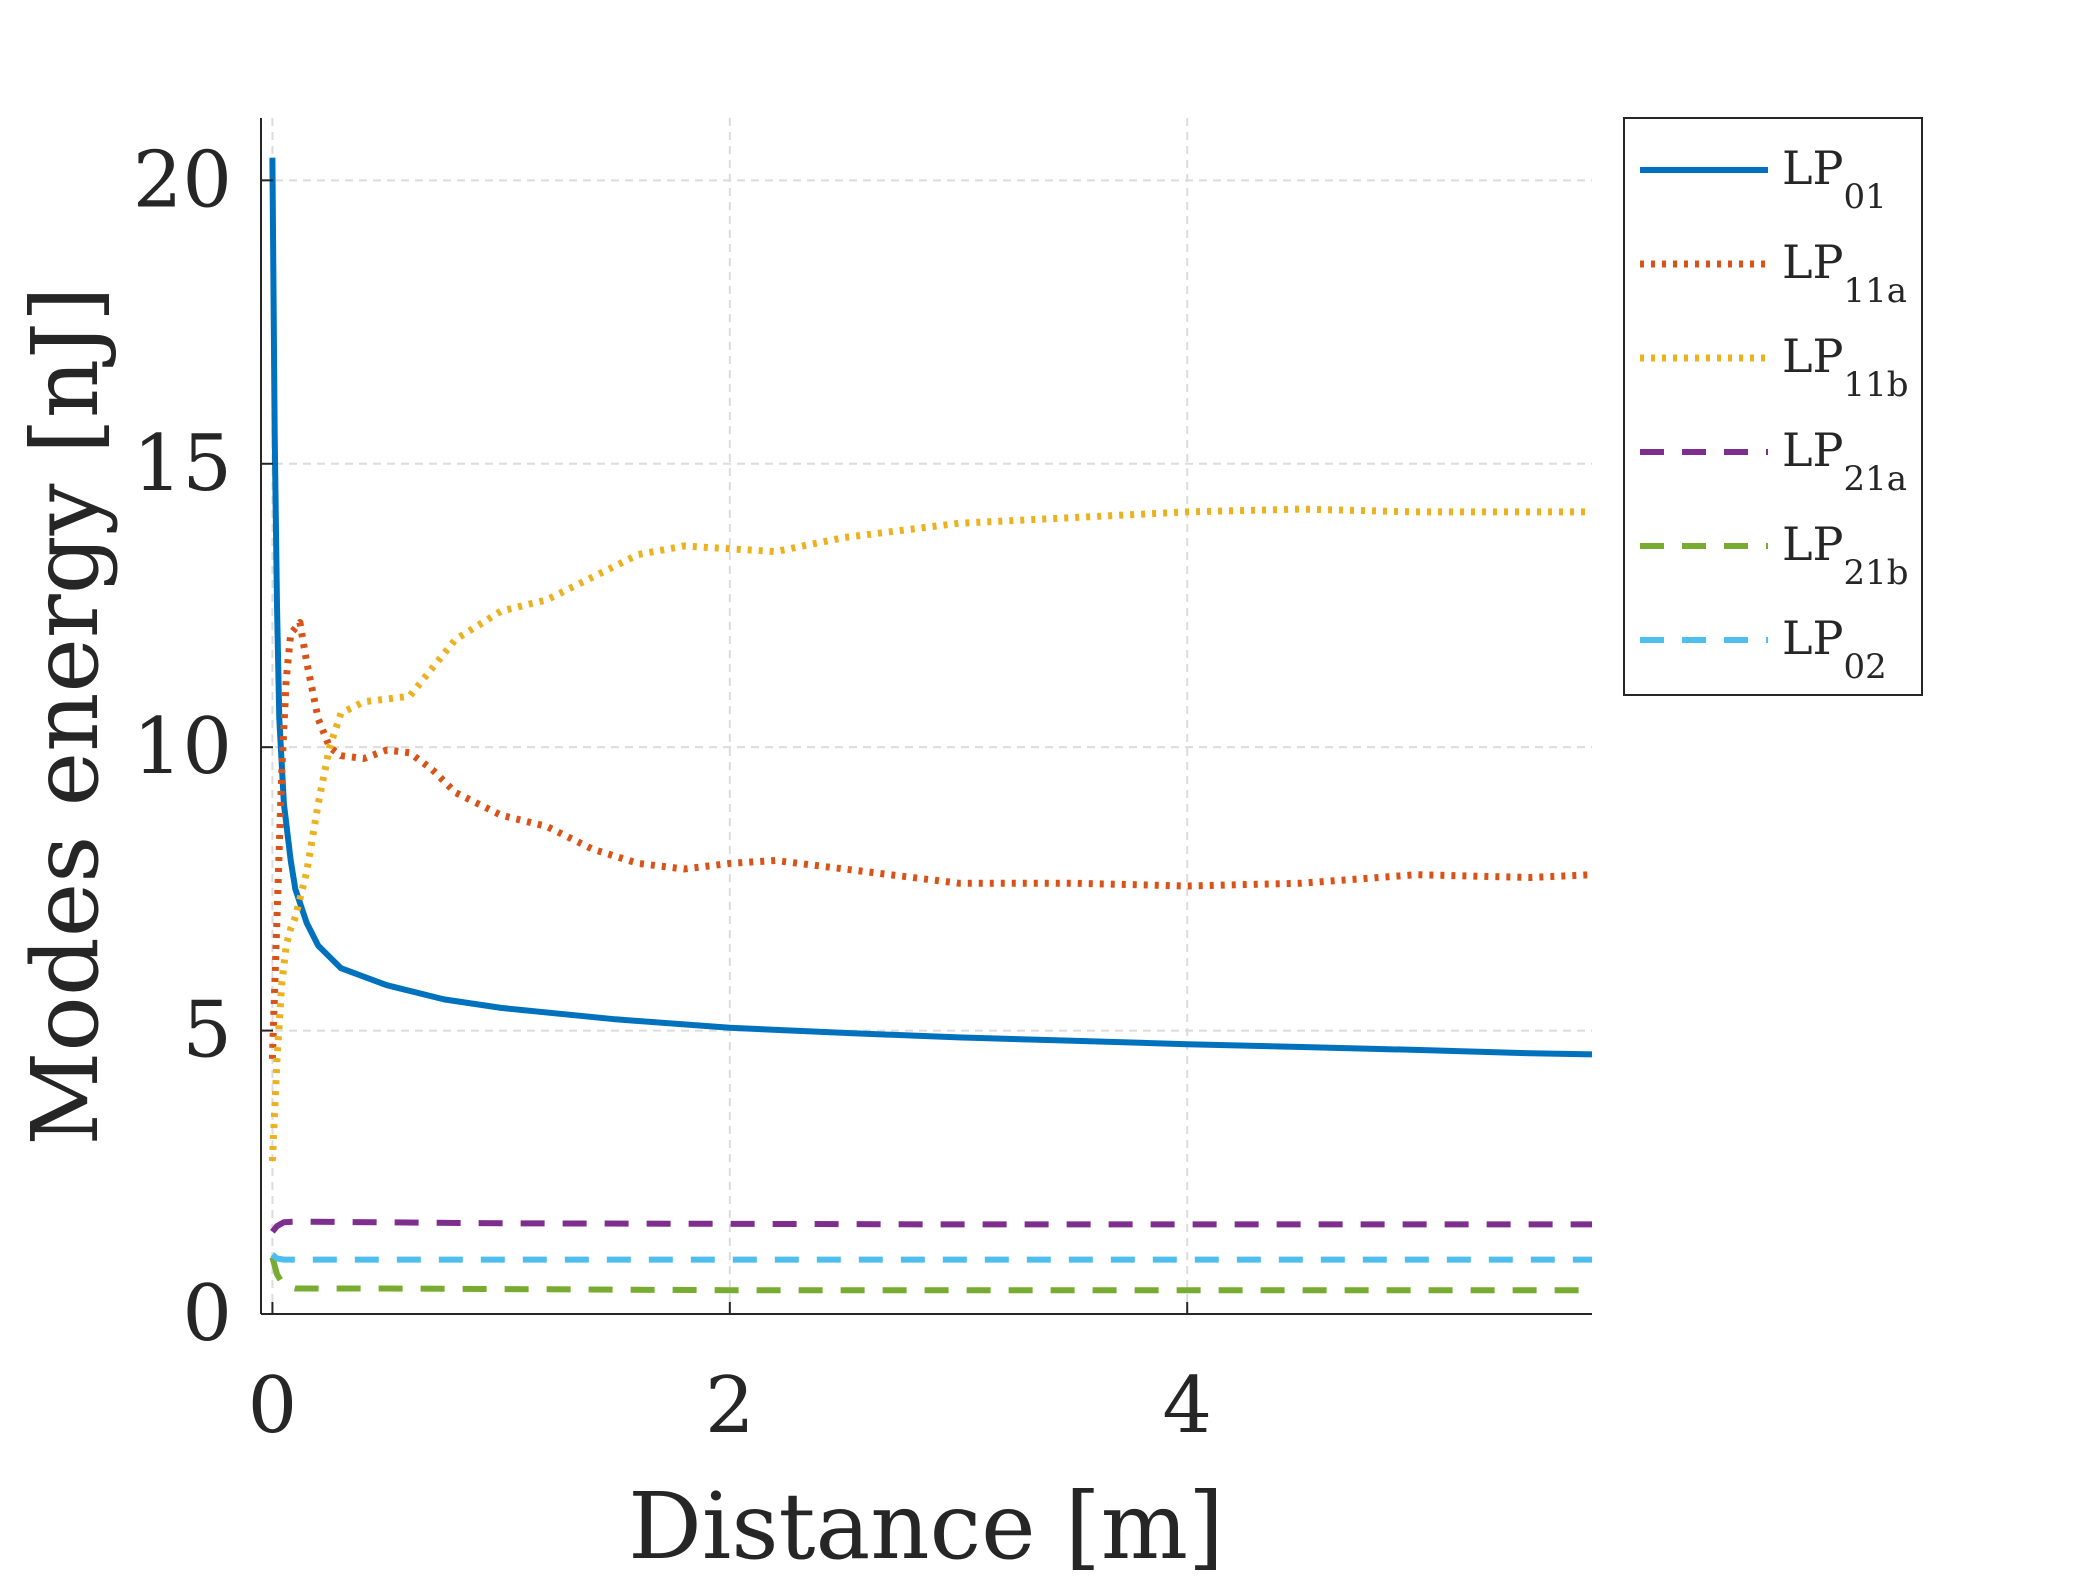 The width and height of the screenshot is (2083, 1579). I want to click on legend-label-subscript: 11b, so click(1876, 385).